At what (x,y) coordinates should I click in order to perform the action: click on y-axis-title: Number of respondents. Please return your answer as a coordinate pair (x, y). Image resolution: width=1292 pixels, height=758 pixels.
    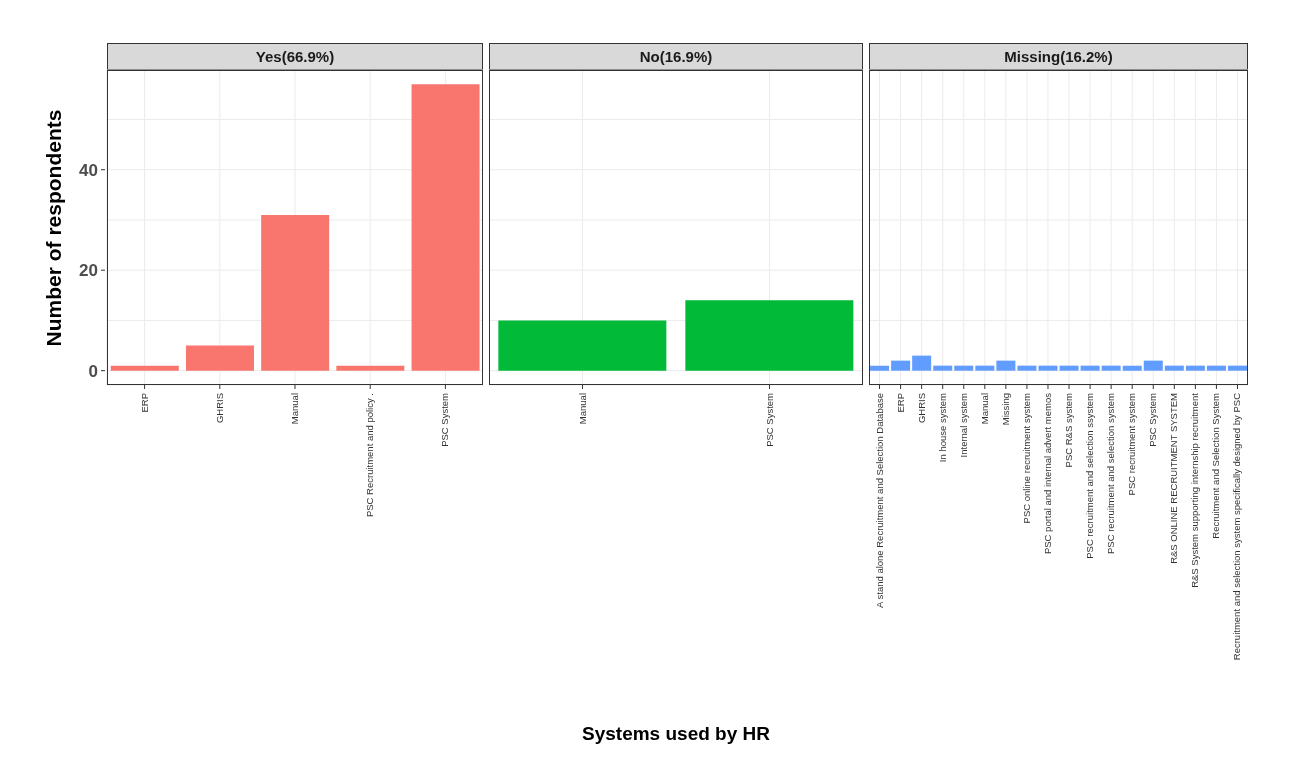
    Looking at the image, I should click on (54, 227).